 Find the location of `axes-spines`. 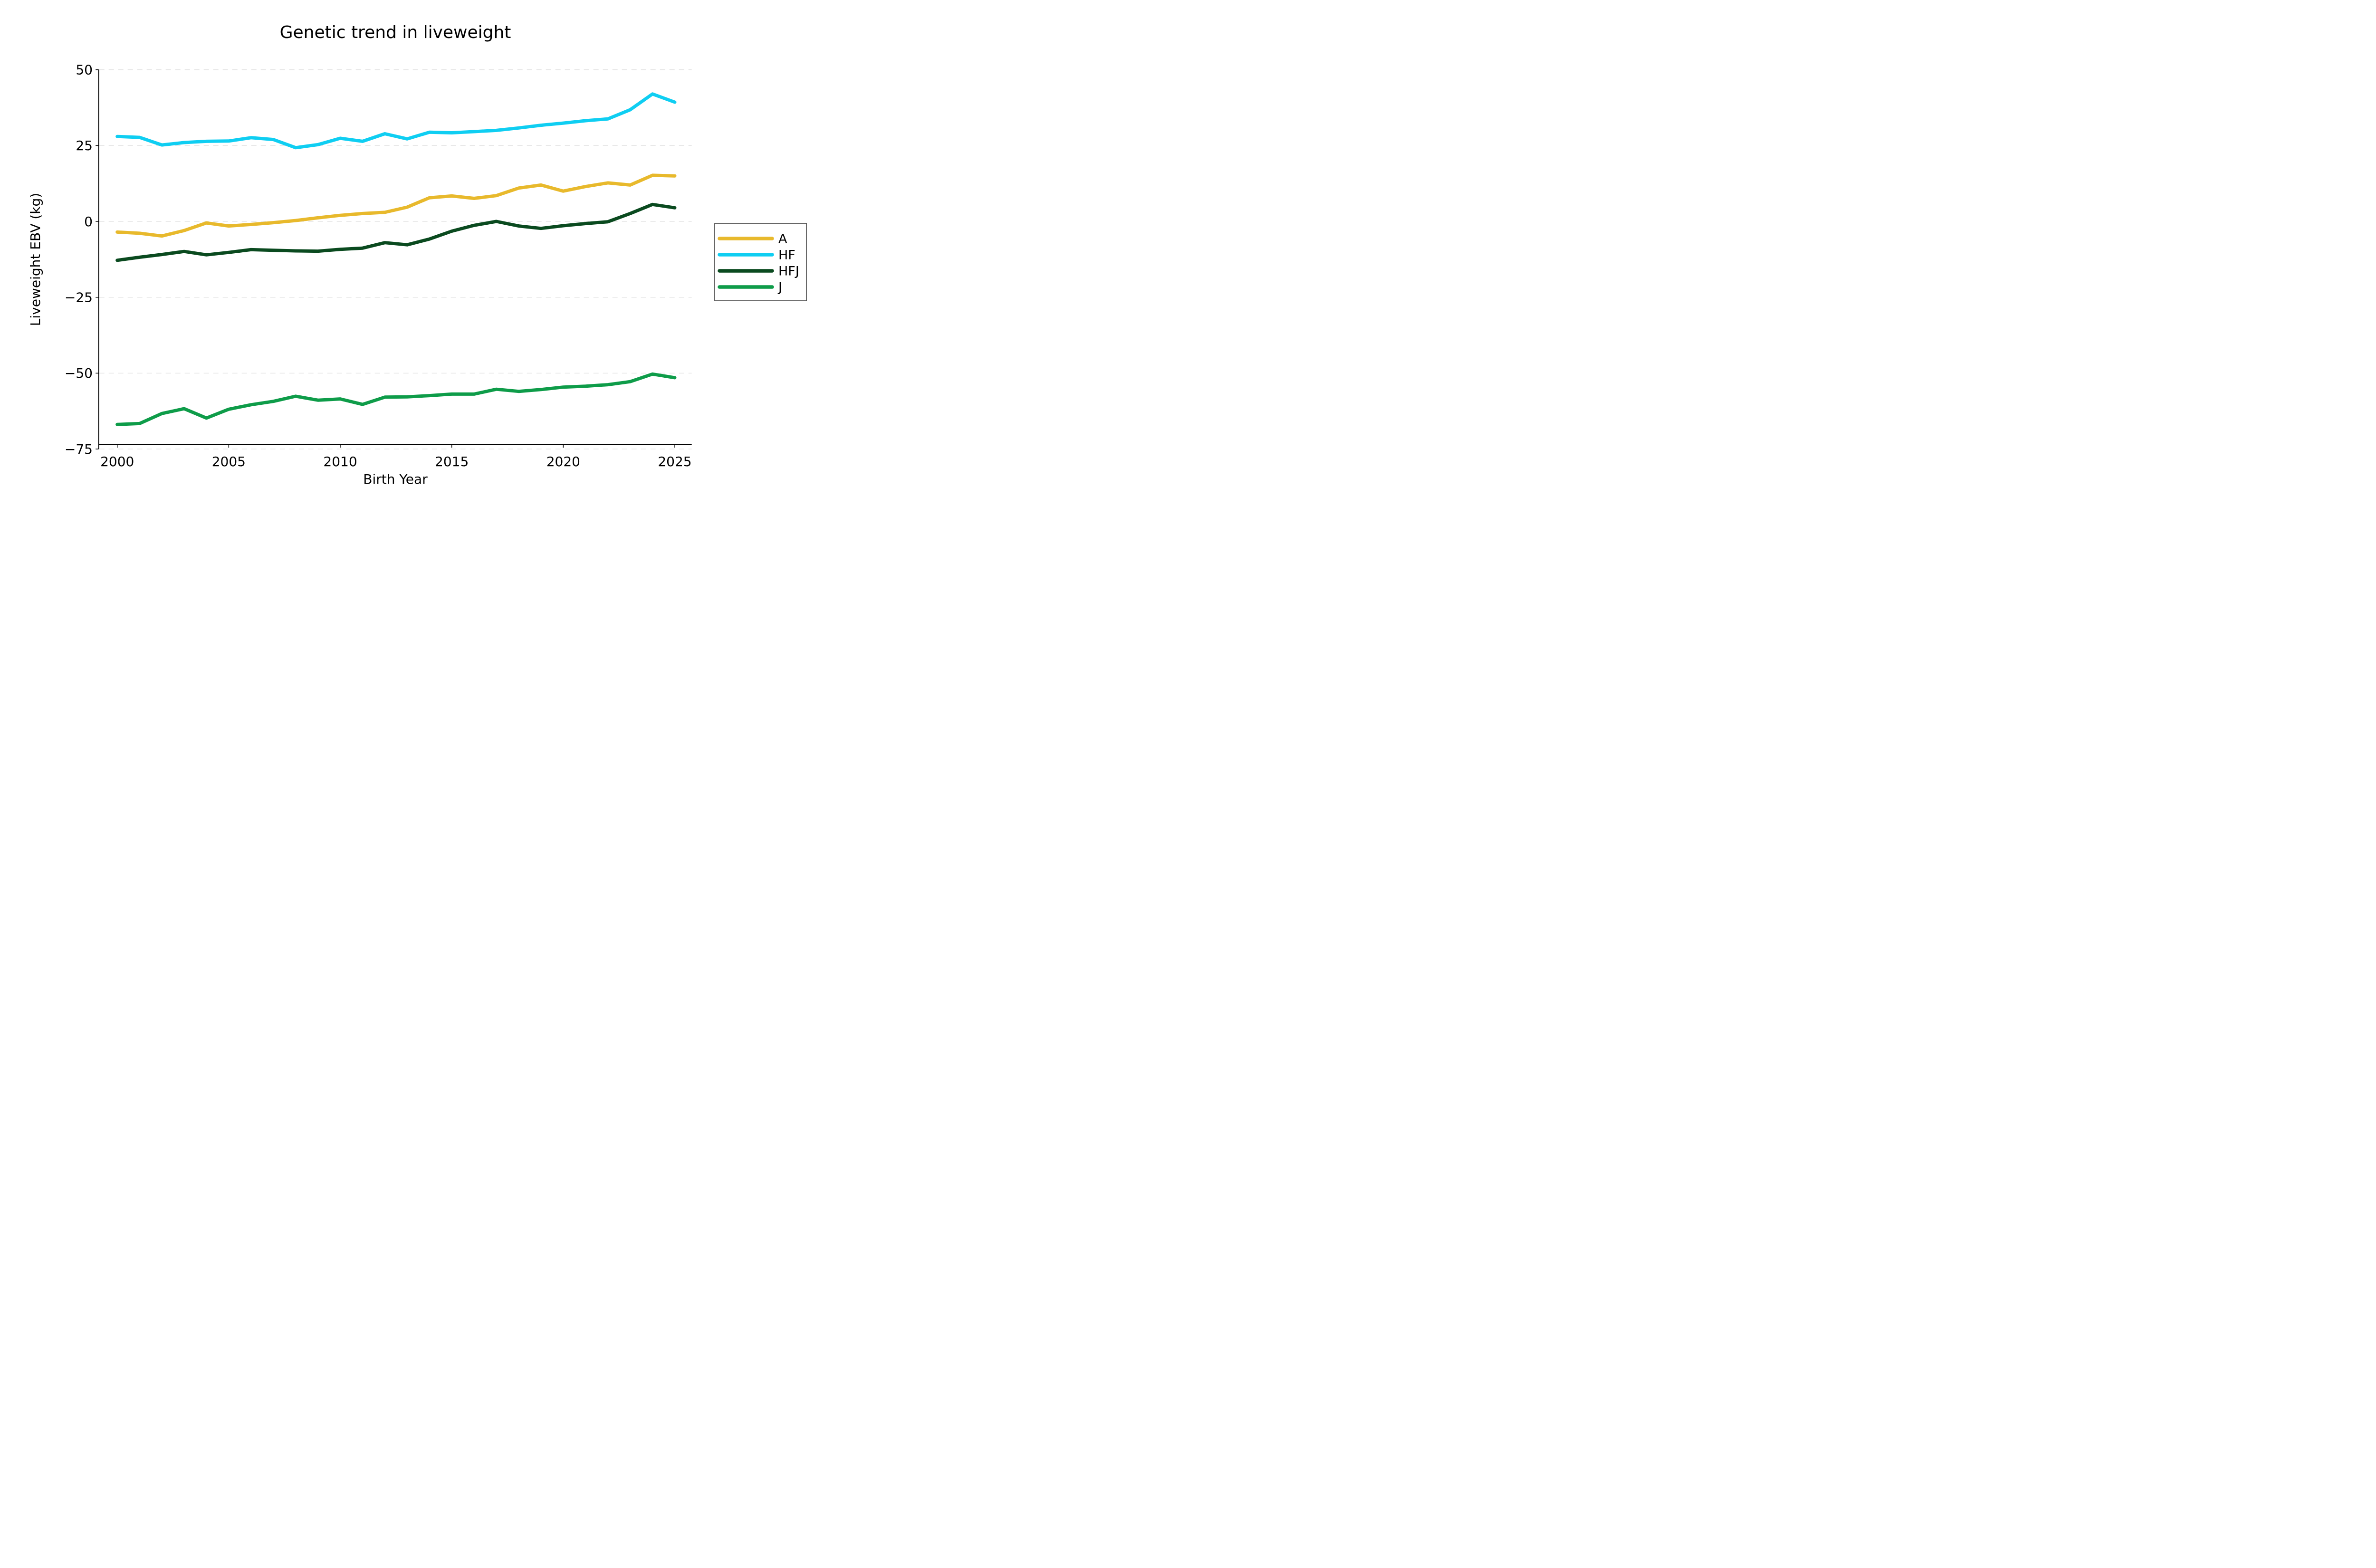

axes-spines is located at coordinates (395, 259).